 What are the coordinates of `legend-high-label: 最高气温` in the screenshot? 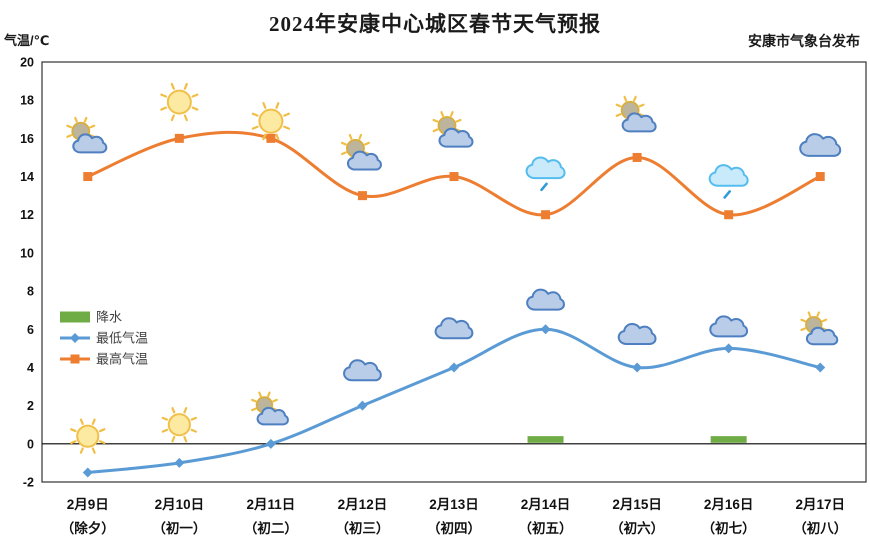 It's located at (122, 359).